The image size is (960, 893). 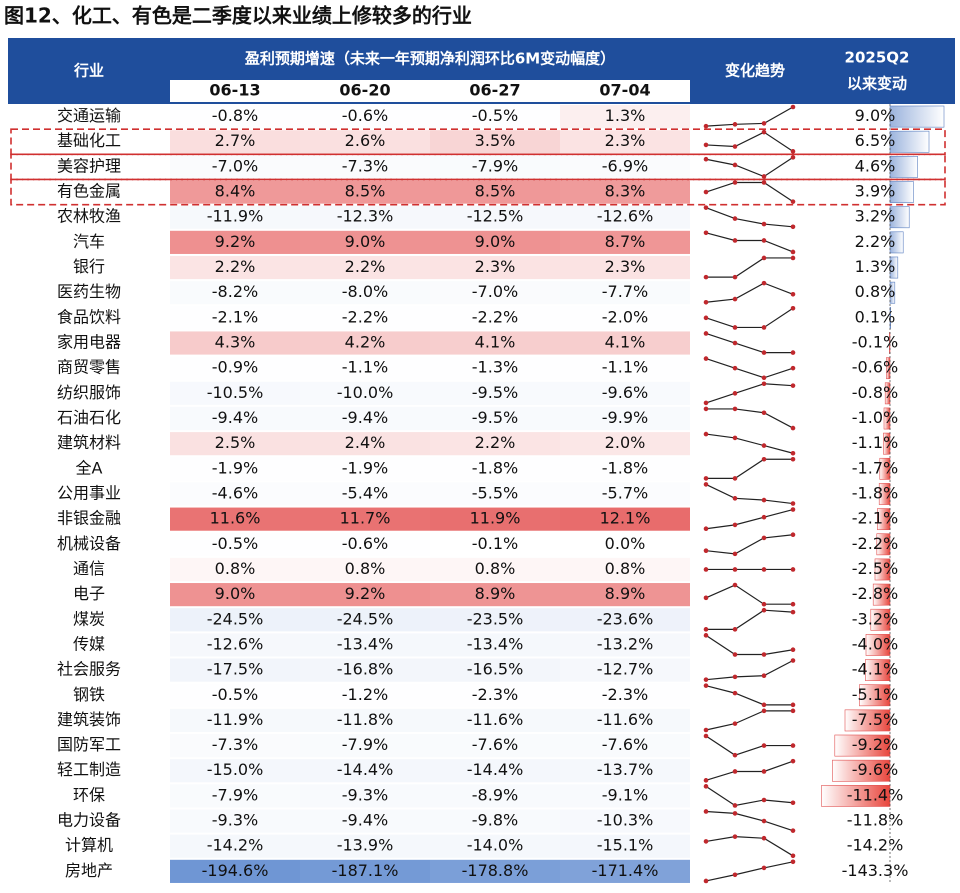 I want to click on industry-name: 机械设备, so click(x=89, y=543).